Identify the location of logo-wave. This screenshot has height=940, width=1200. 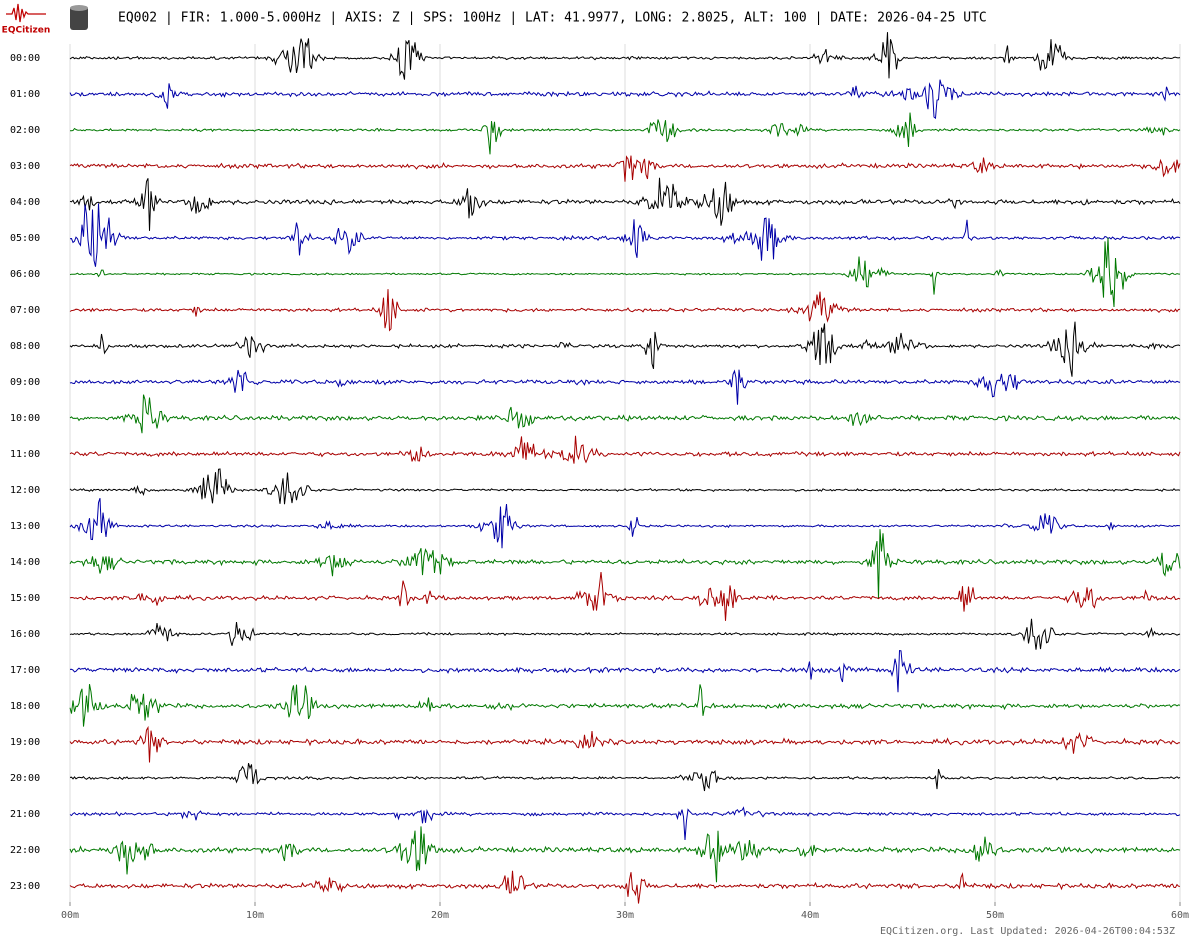
(26, 13).